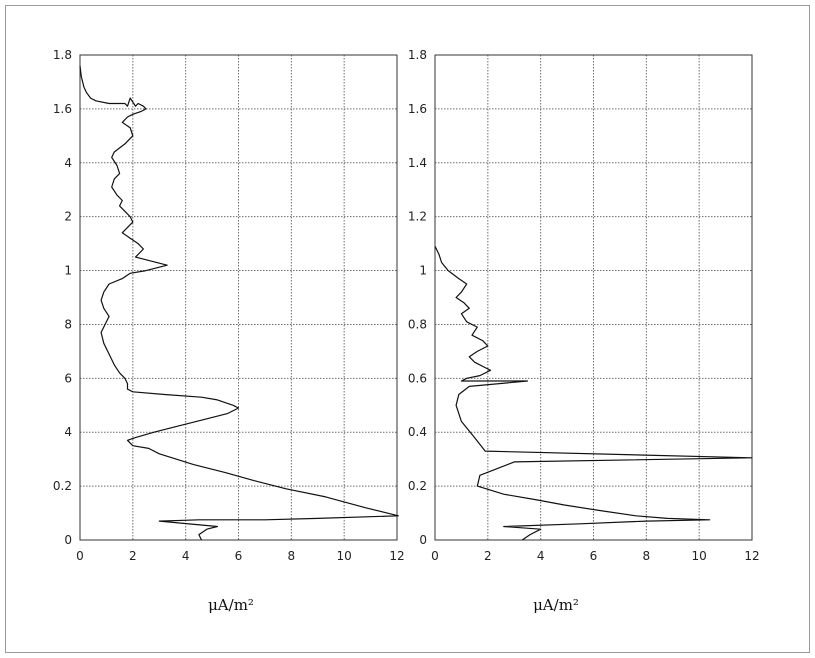  I want to click on y-tick-label: 0.8, so click(417, 324).